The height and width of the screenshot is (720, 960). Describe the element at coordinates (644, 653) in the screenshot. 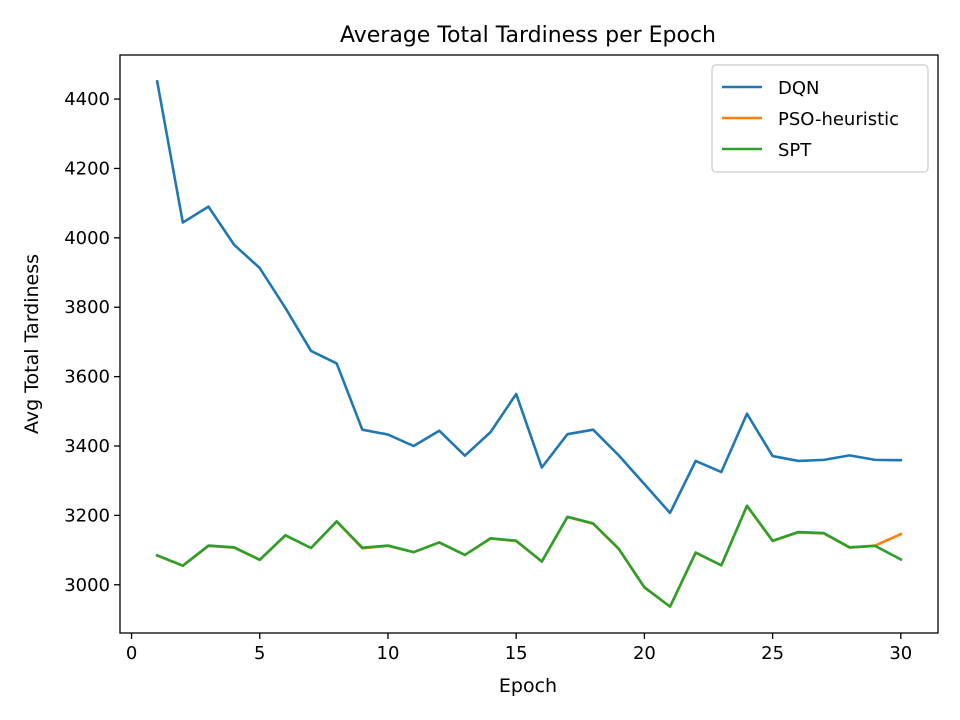

I see `x-tick-label: 20` at that location.